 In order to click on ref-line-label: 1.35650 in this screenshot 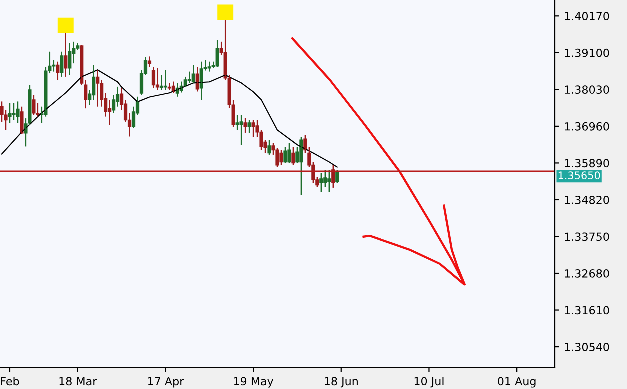, I will do `click(579, 176)`.